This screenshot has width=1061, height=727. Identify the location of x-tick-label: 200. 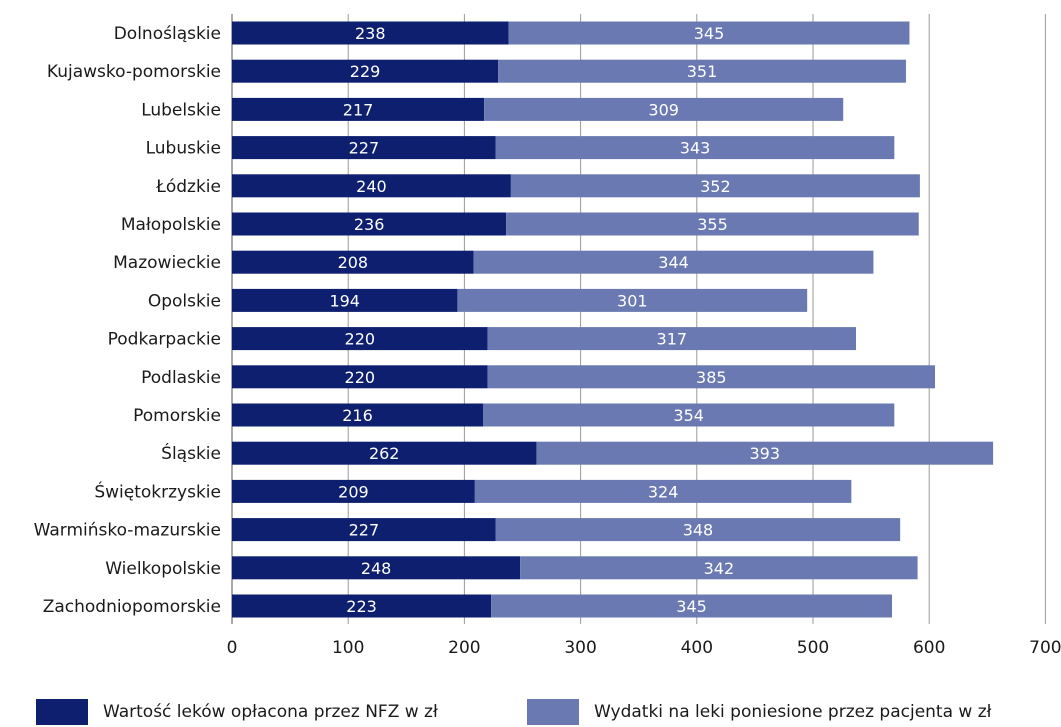
(464, 648).